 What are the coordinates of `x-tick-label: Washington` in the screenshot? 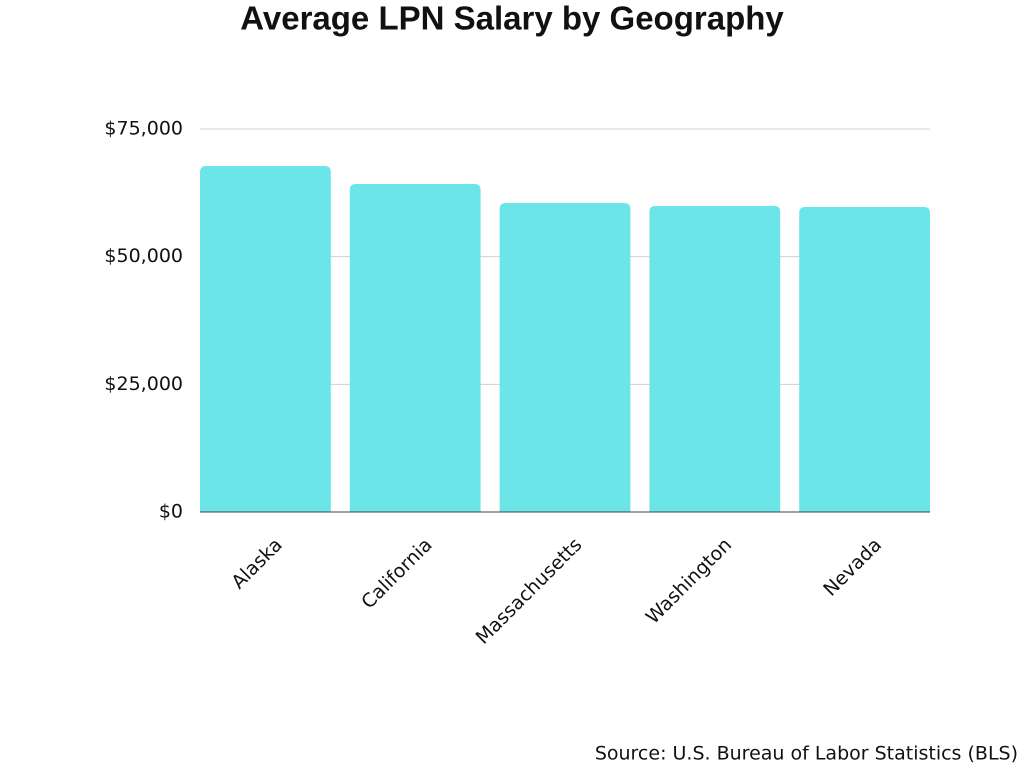 It's located at (689, 581).